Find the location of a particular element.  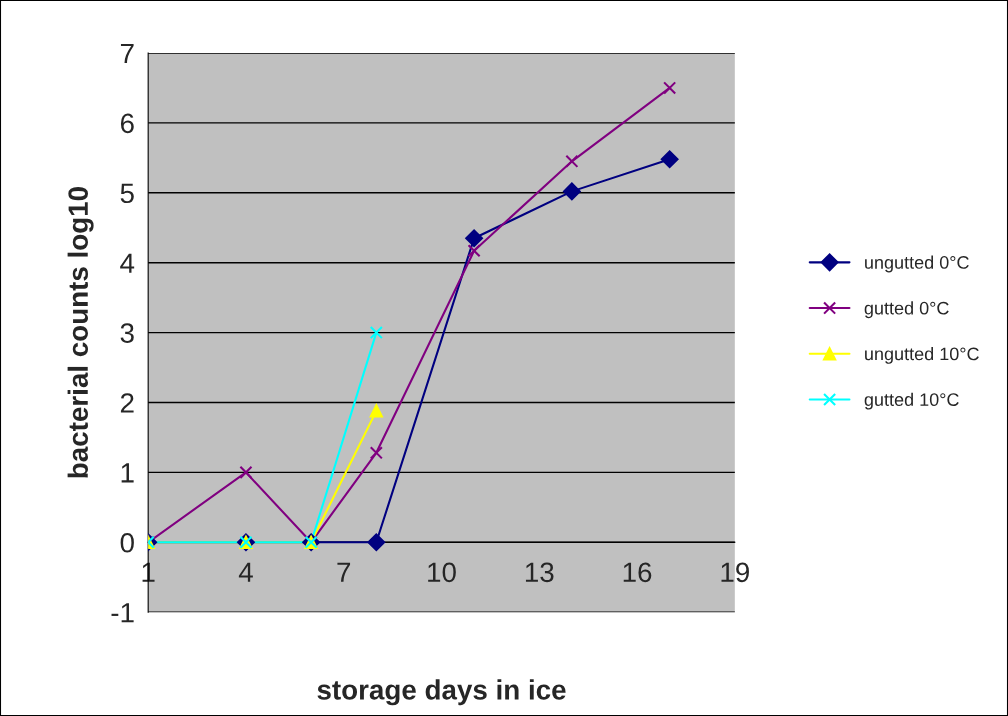

x-tick-label: 19 is located at coordinates (735, 572).